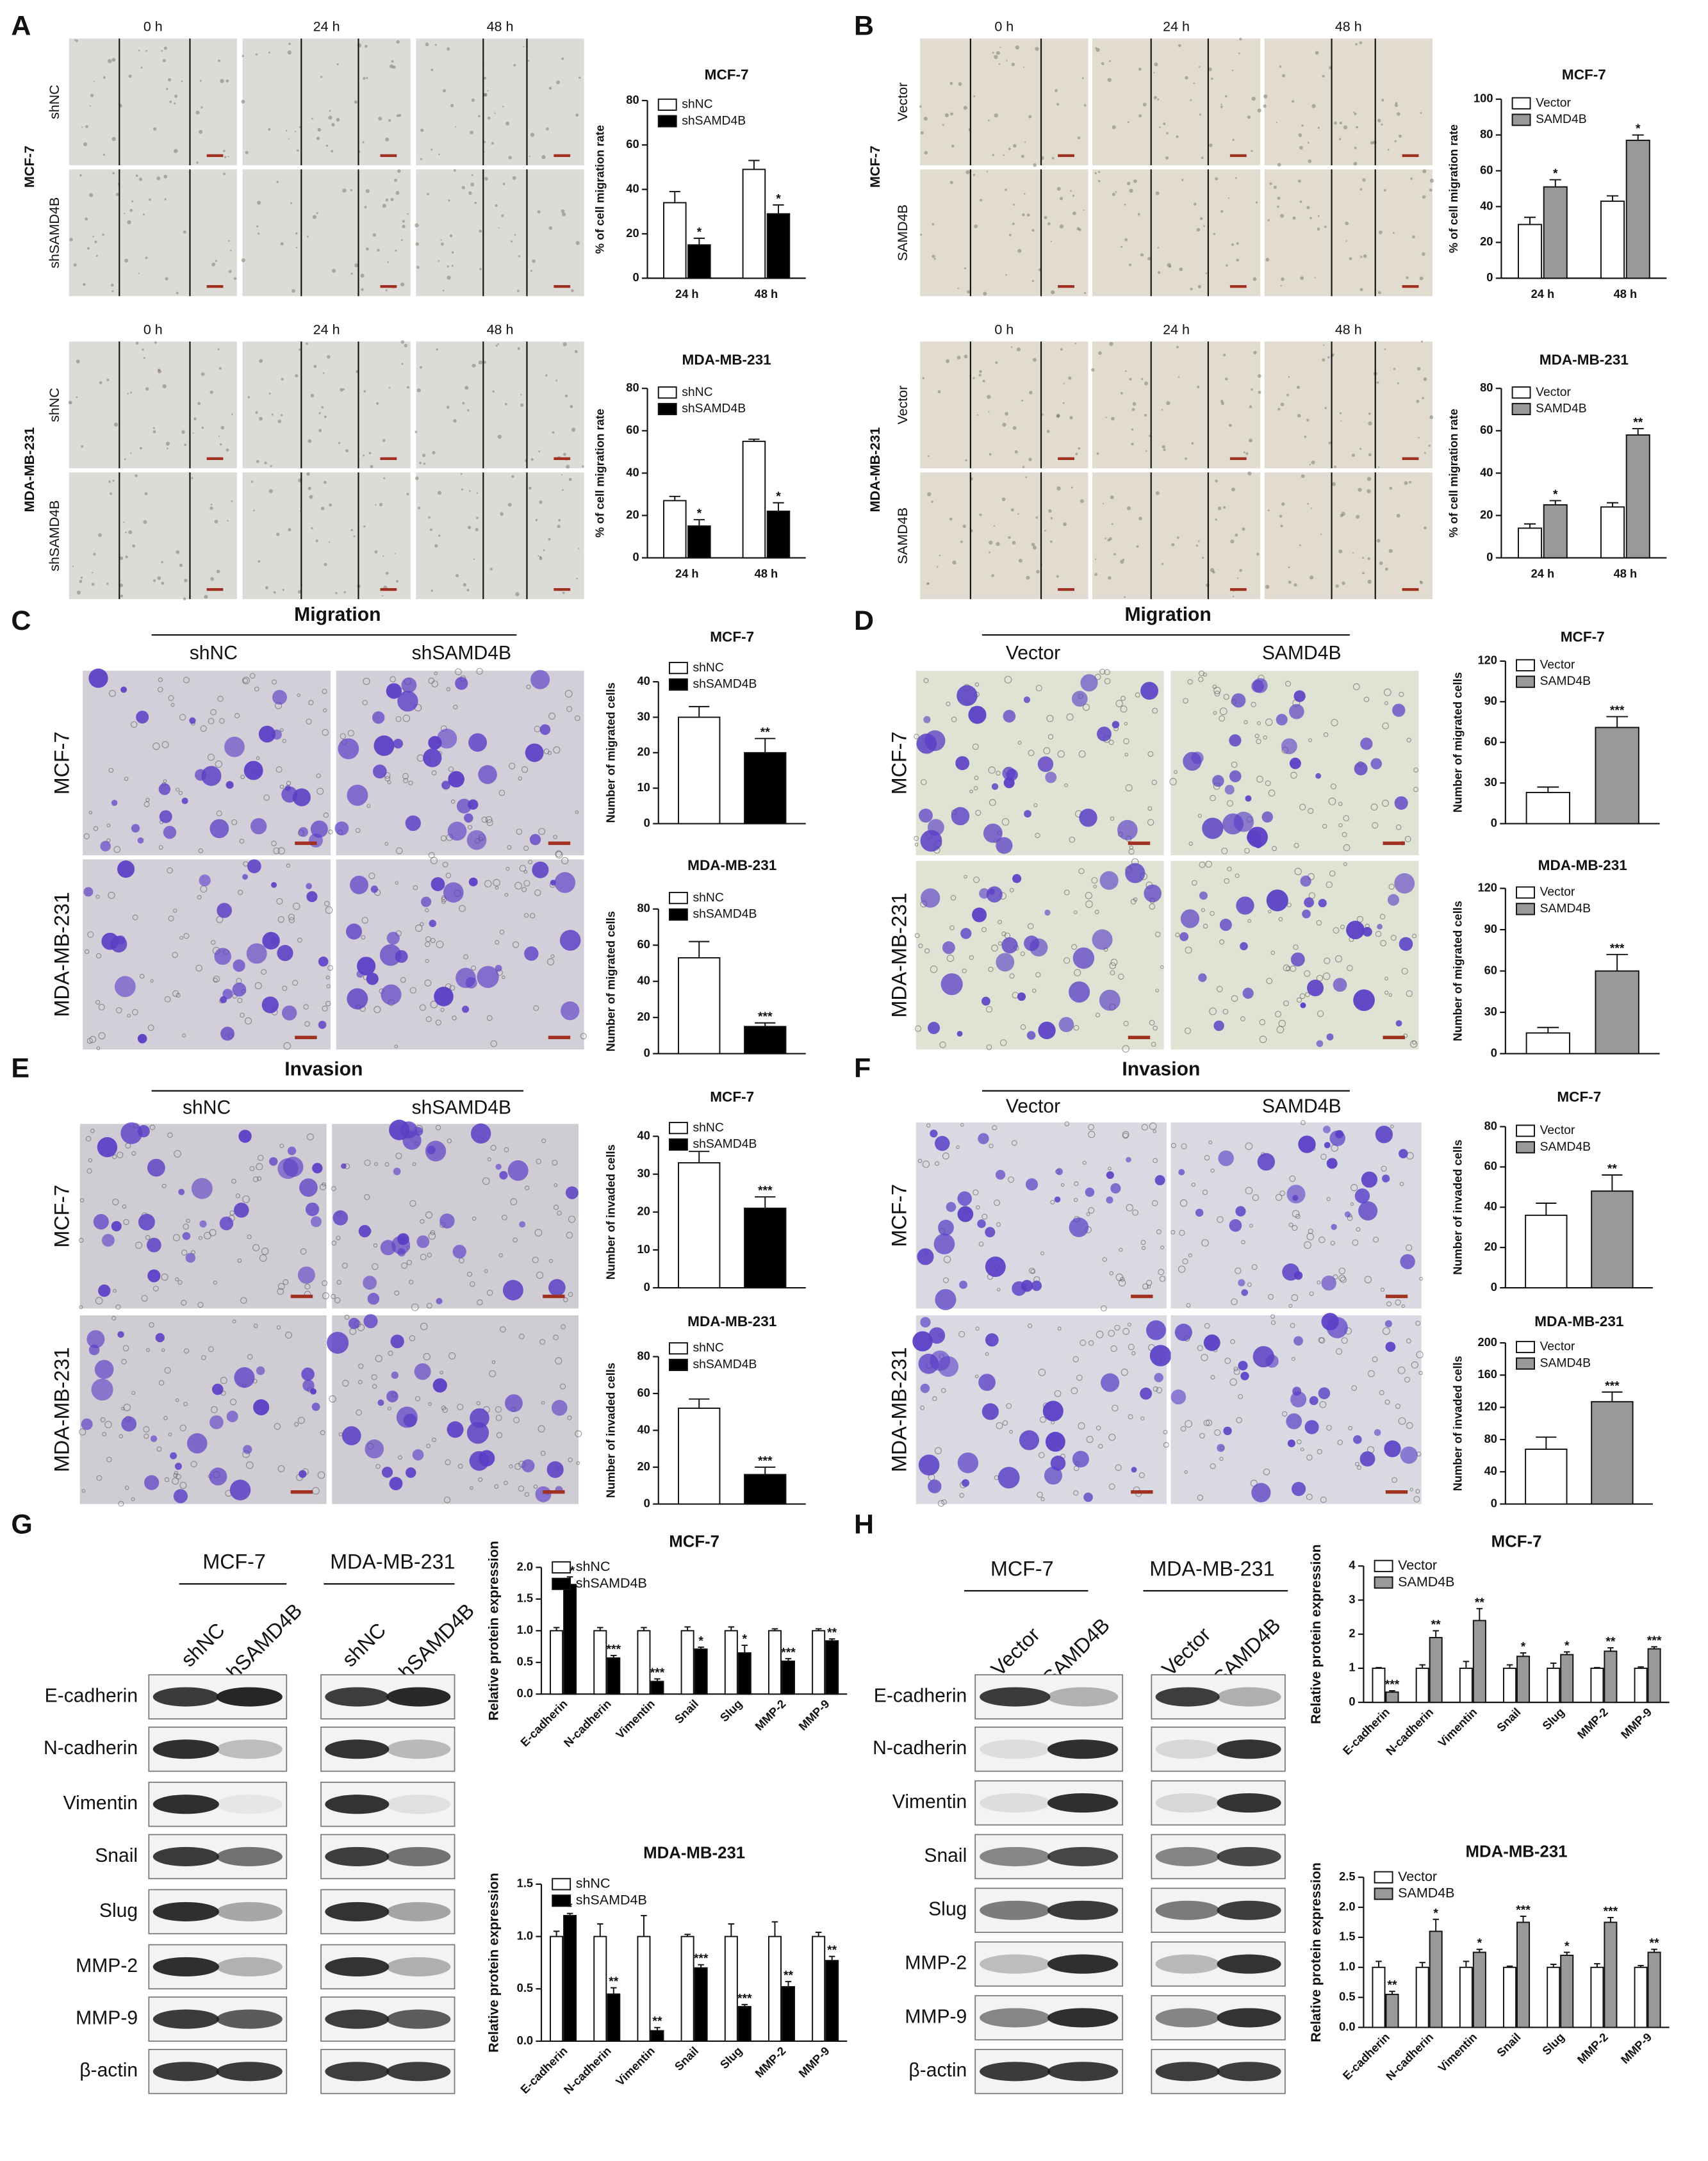  I want to click on y-tick-label: 200, so click(1487, 1342).